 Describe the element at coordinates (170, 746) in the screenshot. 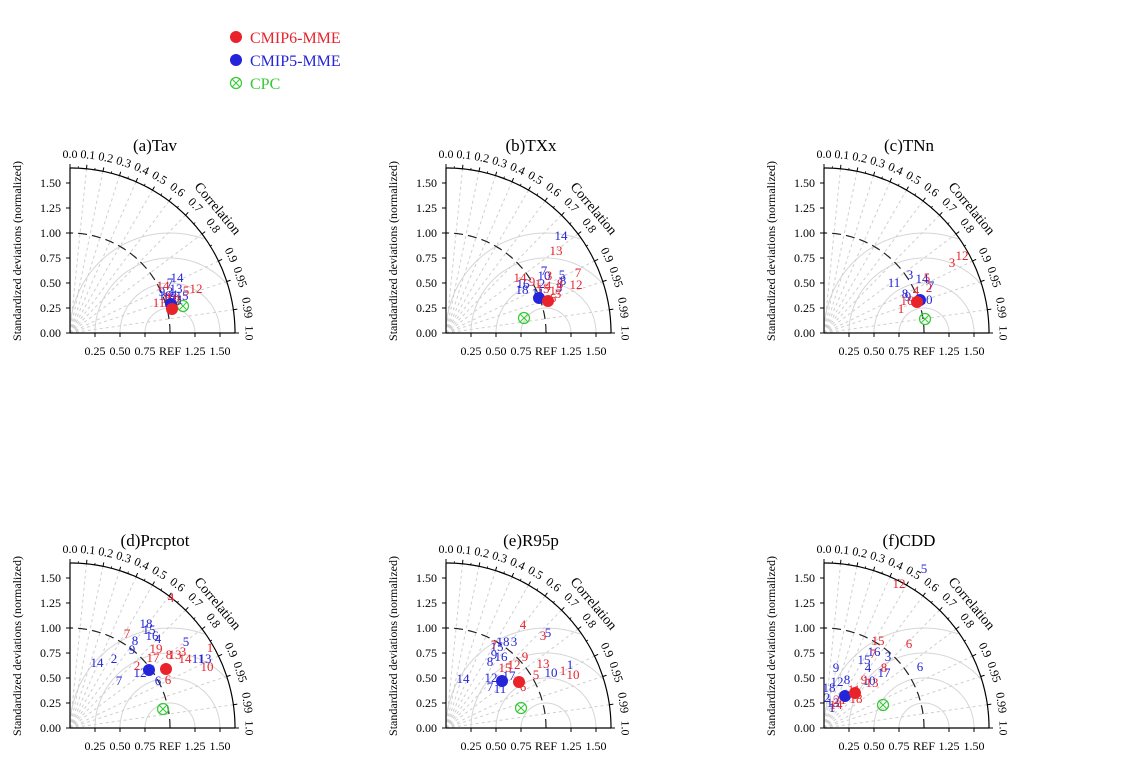

I see `ref-label: REF` at that location.